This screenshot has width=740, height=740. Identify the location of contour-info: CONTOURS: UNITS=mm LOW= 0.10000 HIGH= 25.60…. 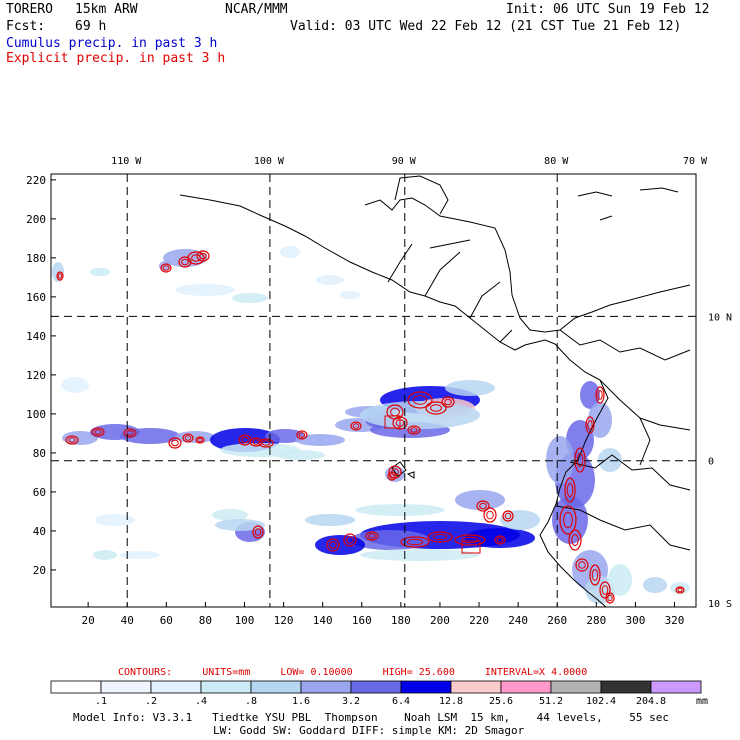
(367, 672).